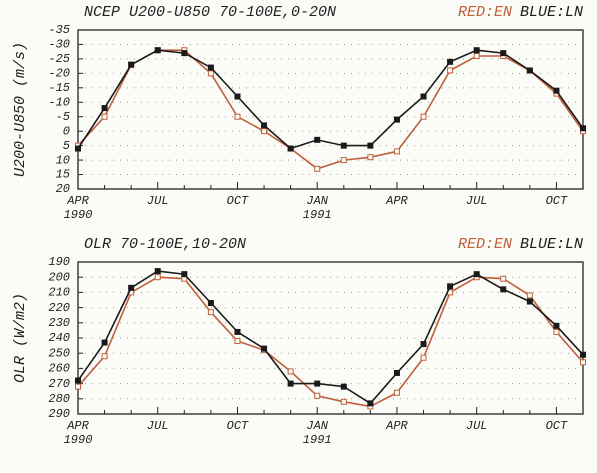  I want to click on y-tick-label: 220, so click(59, 308).